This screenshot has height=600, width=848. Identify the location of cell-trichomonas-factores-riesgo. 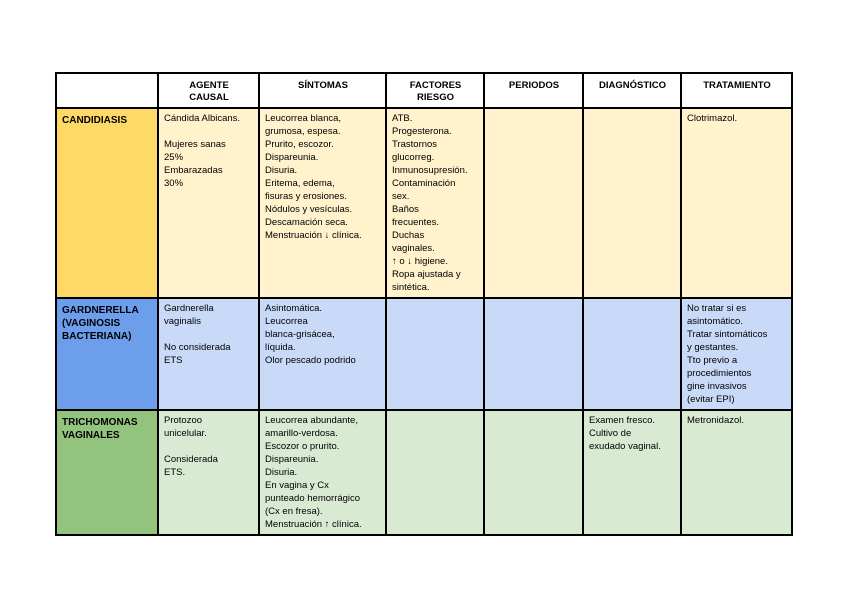
(435, 472).